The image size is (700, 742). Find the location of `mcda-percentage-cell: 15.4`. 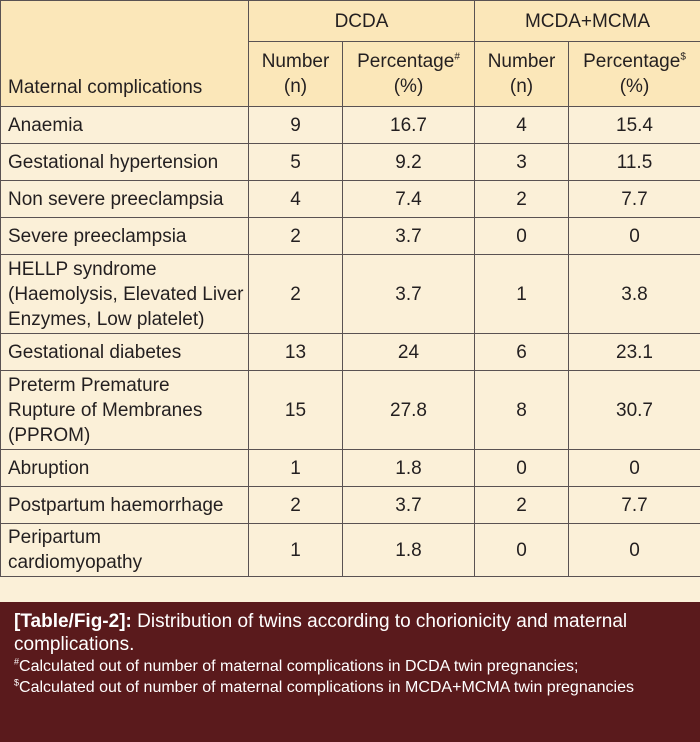

mcda-percentage-cell: 15.4 is located at coordinates (634, 125).